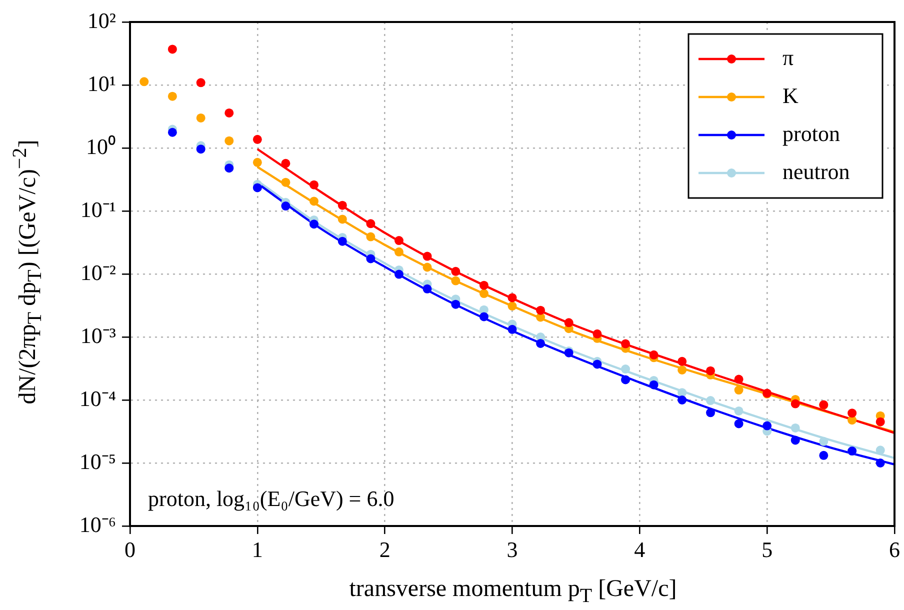  I want to click on x-tick-label: 4, so click(640, 549).